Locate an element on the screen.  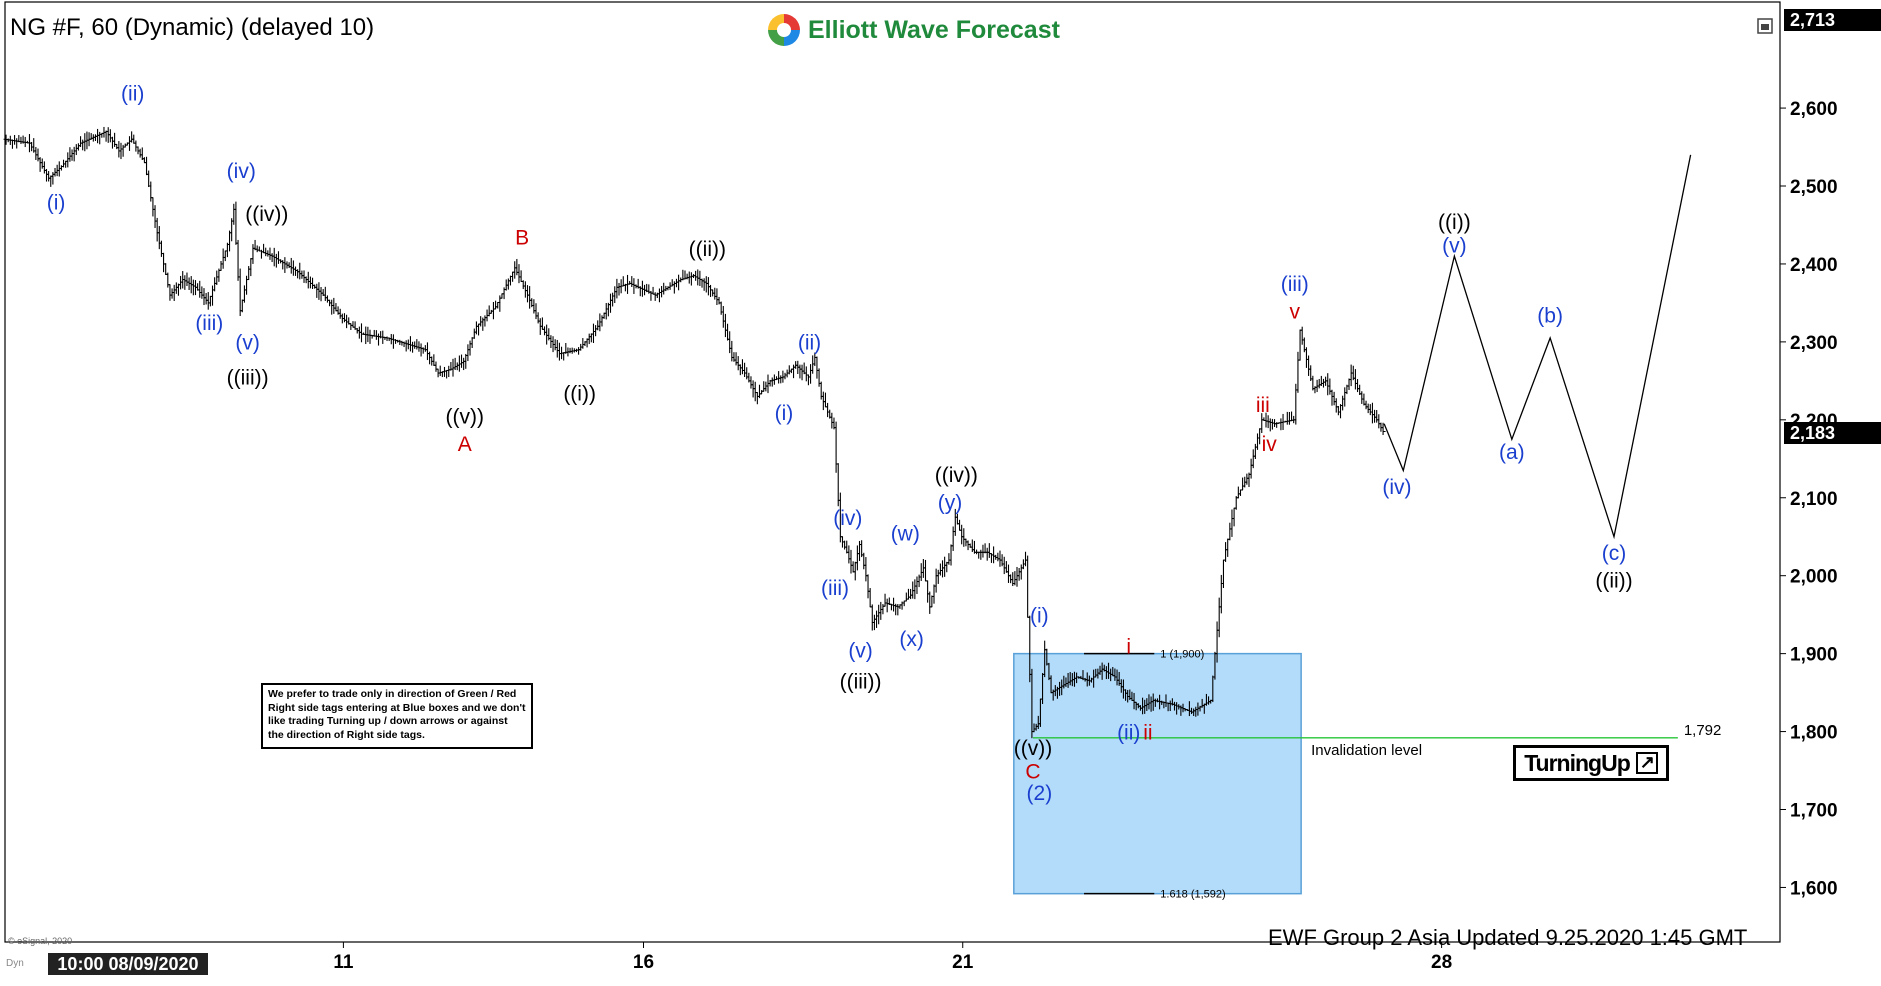
wave-label: i is located at coordinates (1128, 647).